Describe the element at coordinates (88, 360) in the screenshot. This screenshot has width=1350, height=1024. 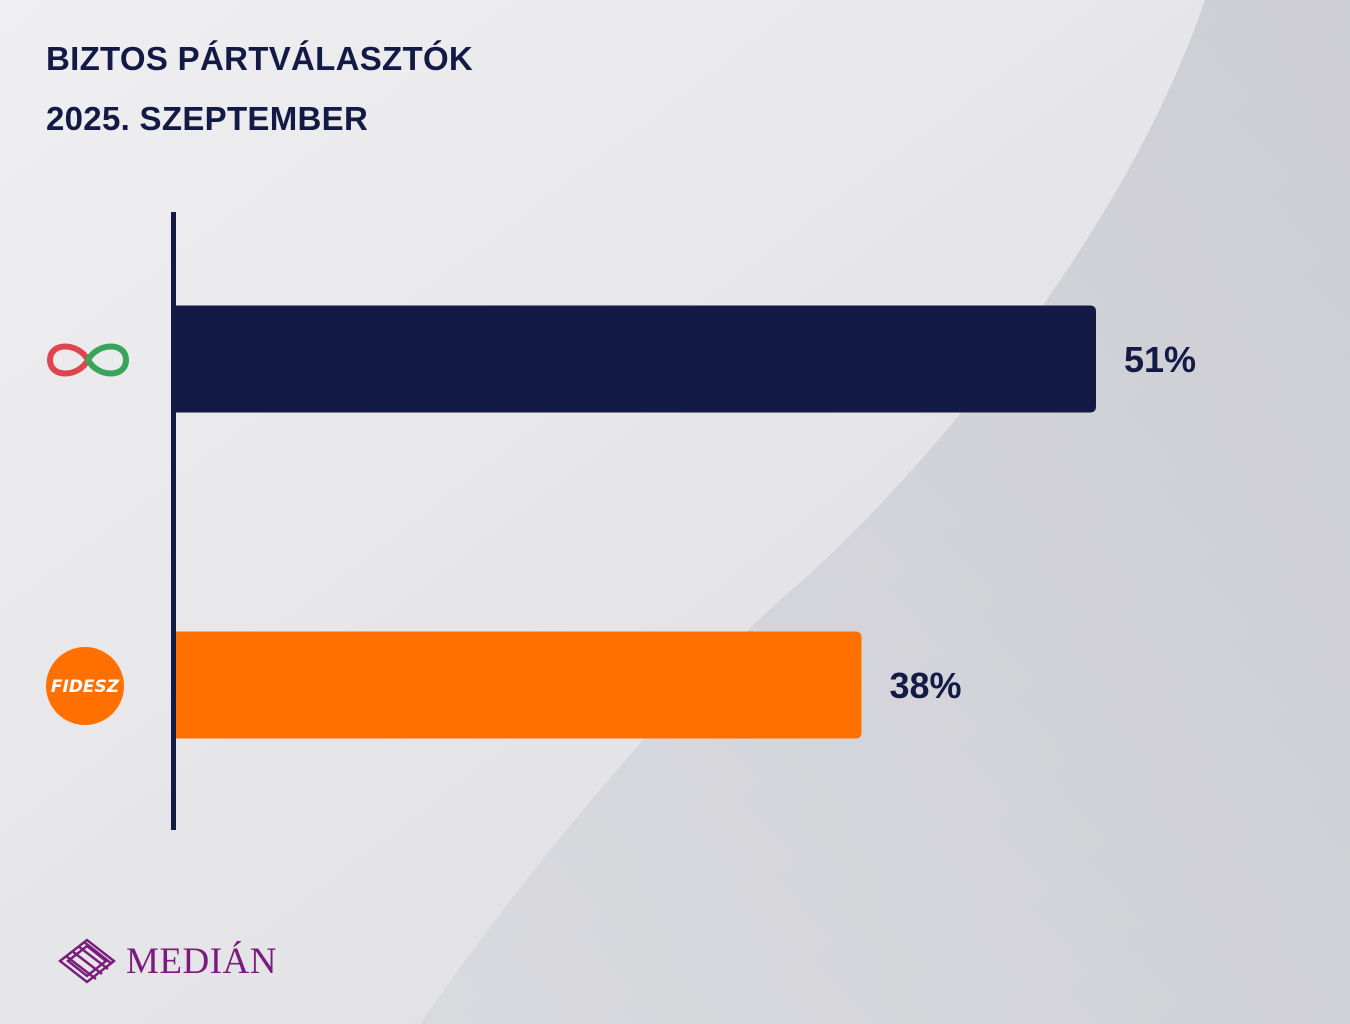
I see `infinity-icon` at that location.